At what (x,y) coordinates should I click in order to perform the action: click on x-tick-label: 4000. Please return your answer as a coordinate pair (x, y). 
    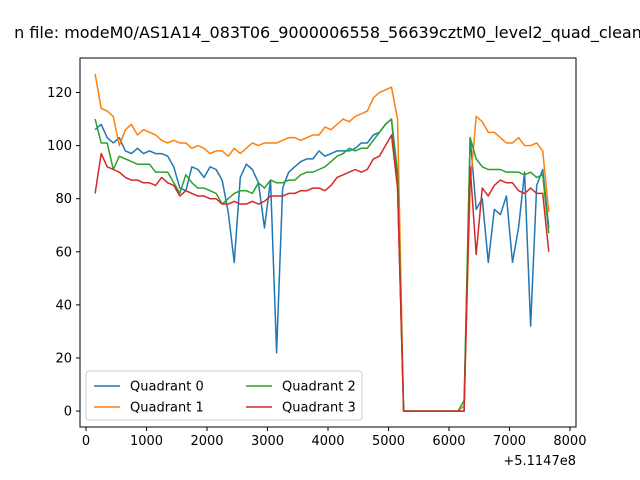
    Looking at the image, I should click on (327, 441).